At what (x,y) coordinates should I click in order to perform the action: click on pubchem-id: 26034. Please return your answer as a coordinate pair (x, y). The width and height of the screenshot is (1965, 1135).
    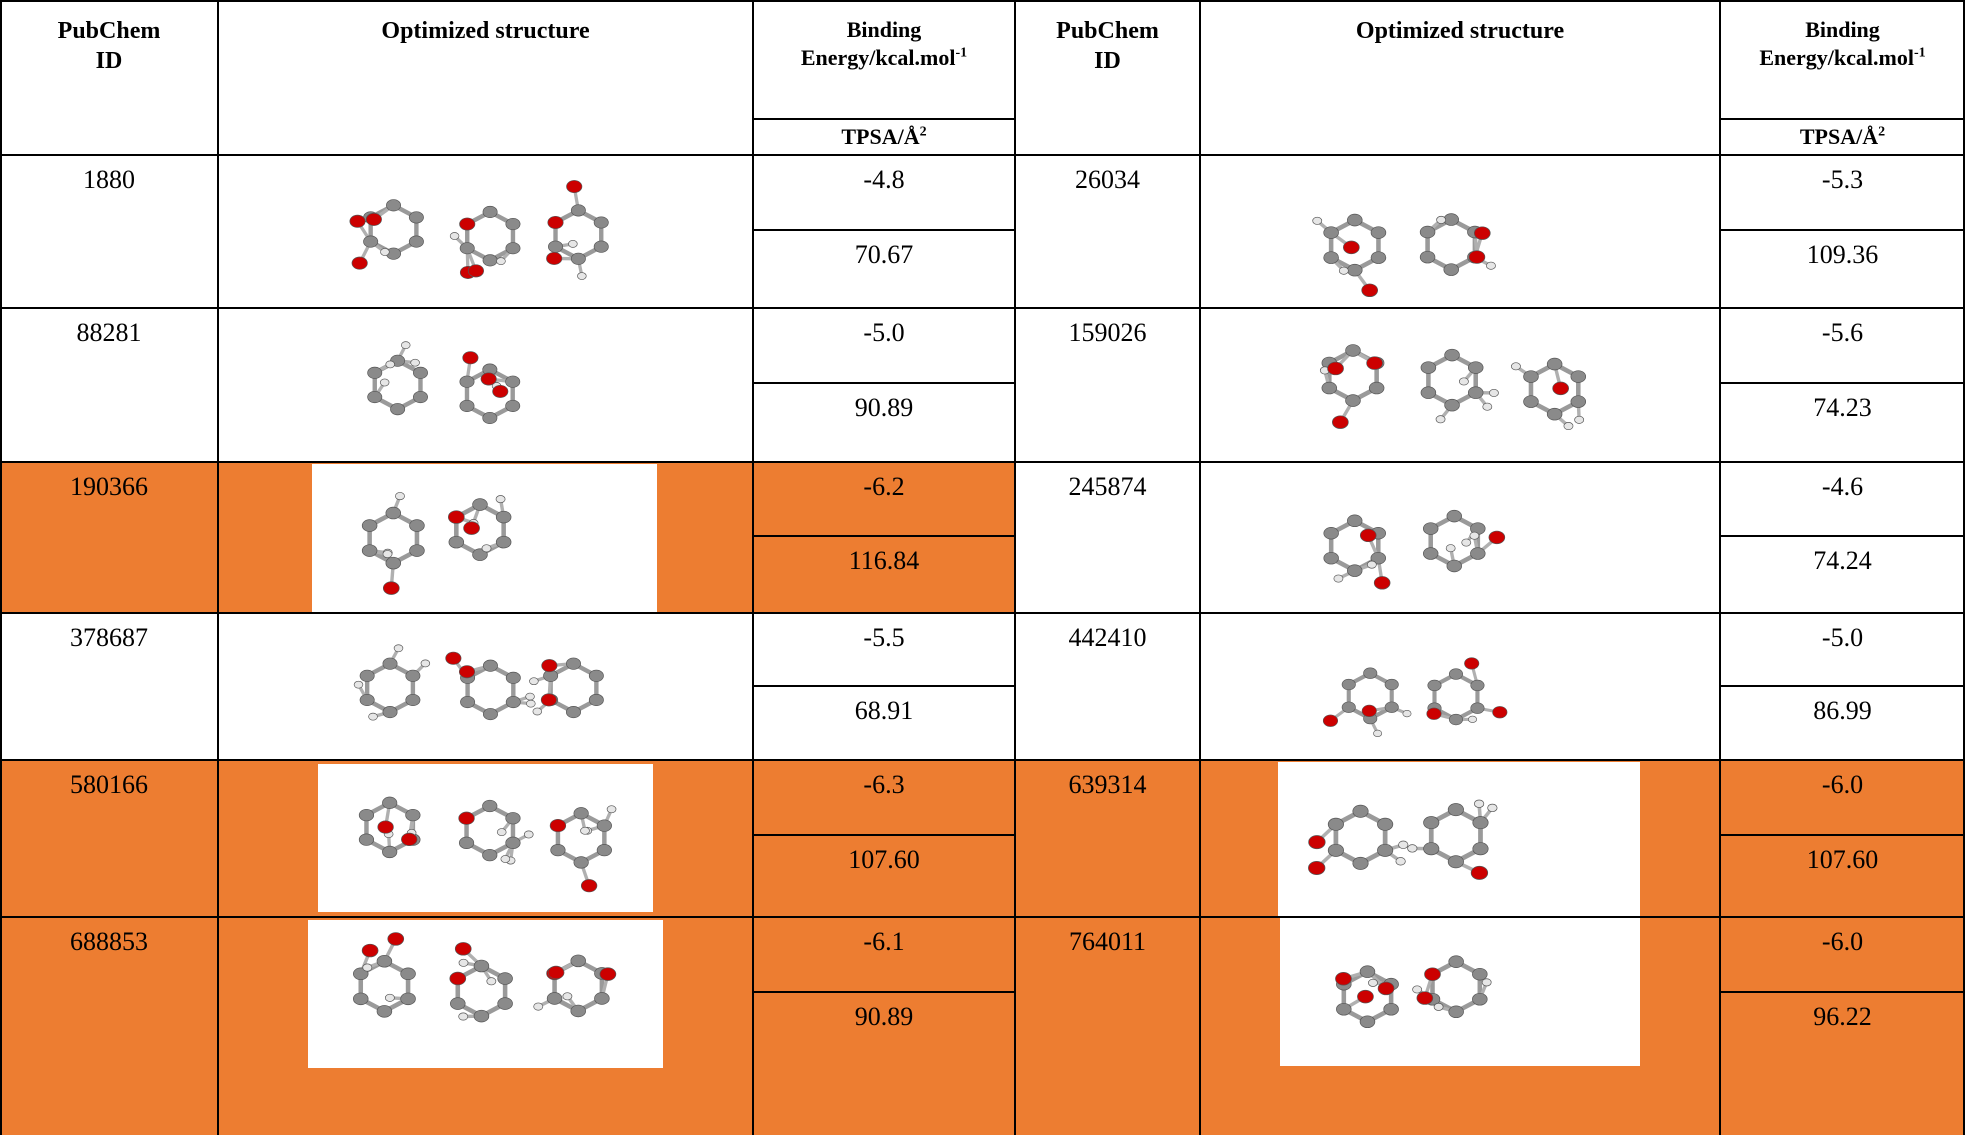
    Looking at the image, I should click on (1107, 179).